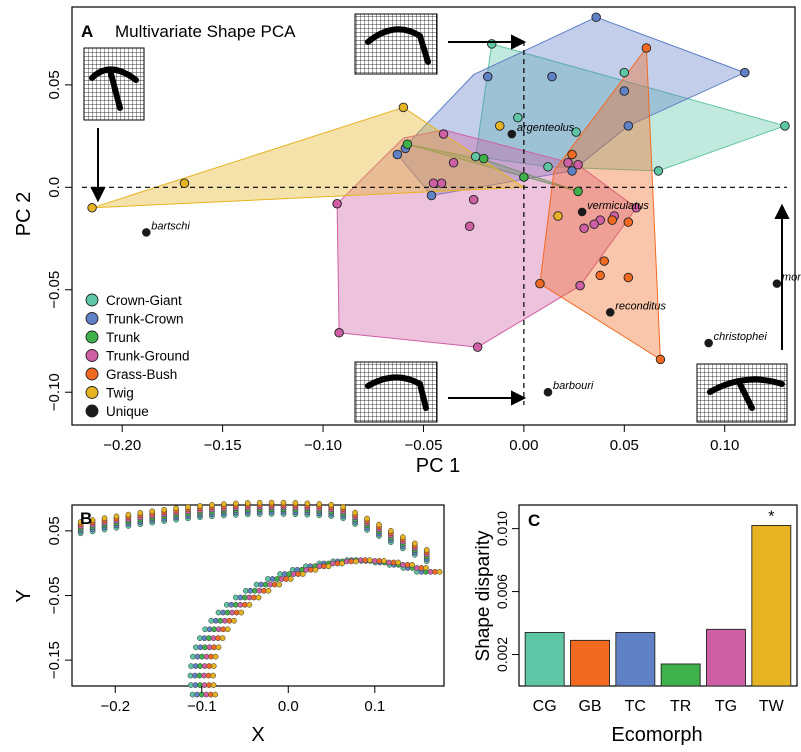 This screenshot has height=752, width=801. What do you see at coordinates (92, 374) in the screenshot?
I see `legend-swatch-grass-bush` at bounding box center [92, 374].